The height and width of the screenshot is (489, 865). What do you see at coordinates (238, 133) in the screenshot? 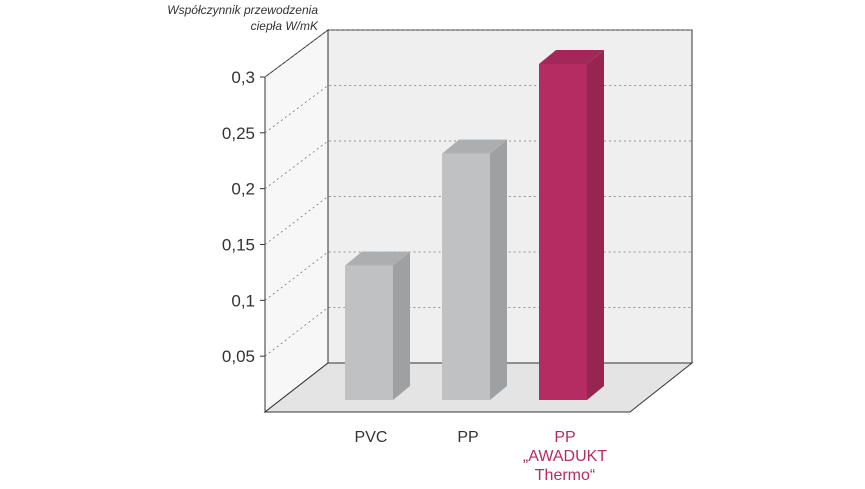
I see `y-tick-label: 0,25` at bounding box center [238, 133].